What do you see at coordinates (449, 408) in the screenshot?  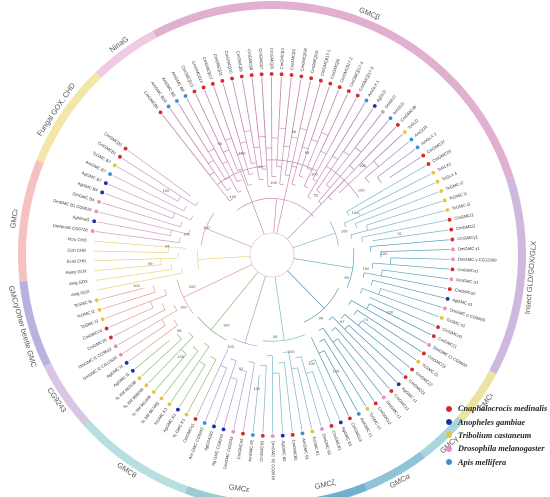 I see `legend-dot` at bounding box center [449, 408].